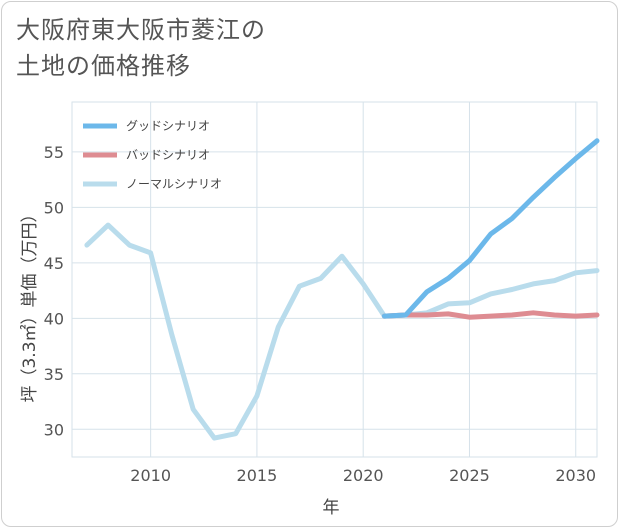 The image size is (621, 530). What do you see at coordinates (257, 475) in the screenshot?
I see `x-tick-label: 2015` at bounding box center [257, 475].